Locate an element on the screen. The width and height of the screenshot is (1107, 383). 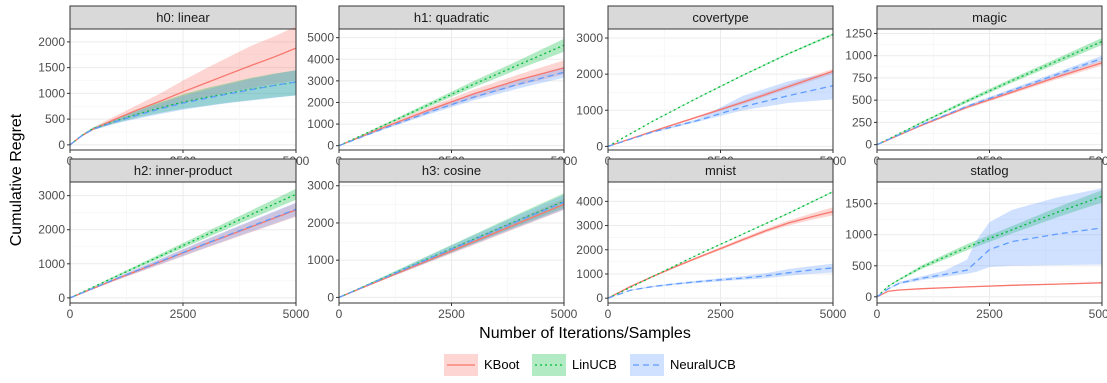
facet-title: h2: inner-product is located at coordinates (183, 170).